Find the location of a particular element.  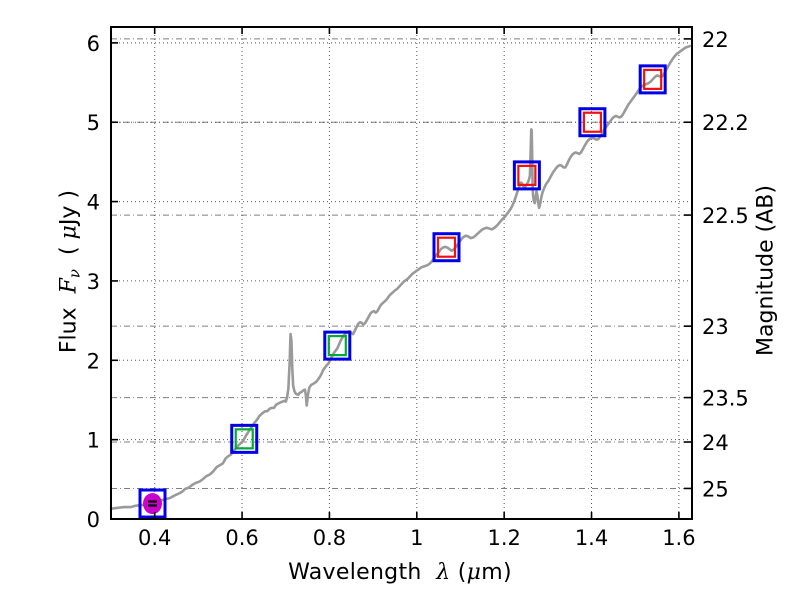

marker-dash-upper is located at coordinates (152, 501).